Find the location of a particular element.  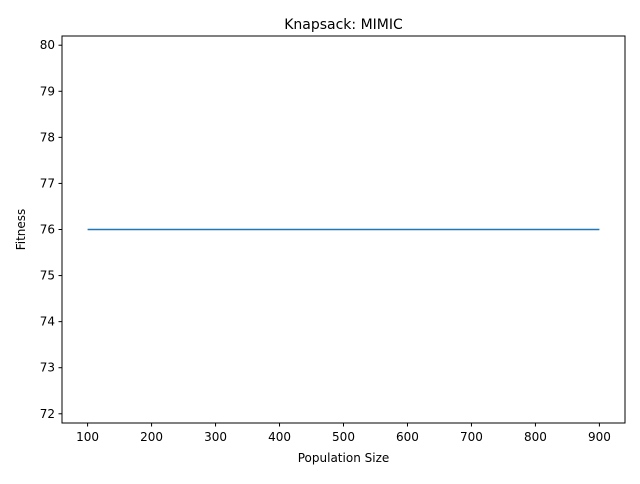

x-tick-label: 300 is located at coordinates (215, 437).